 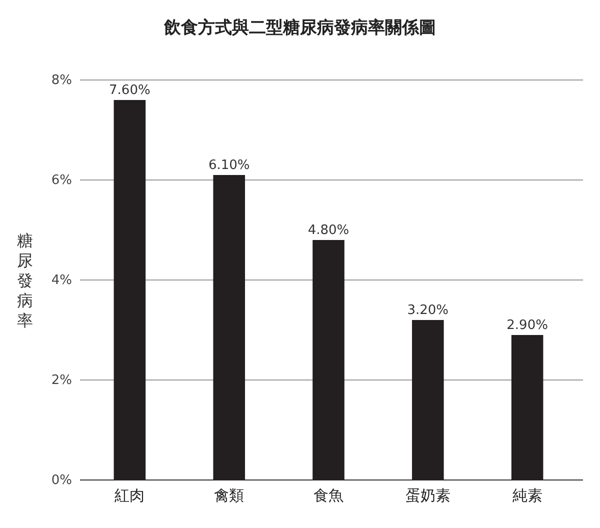 What do you see at coordinates (25, 280) in the screenshot?
I see `y-axis-title: 糖尿發病率` at bounding box center [25, 280].